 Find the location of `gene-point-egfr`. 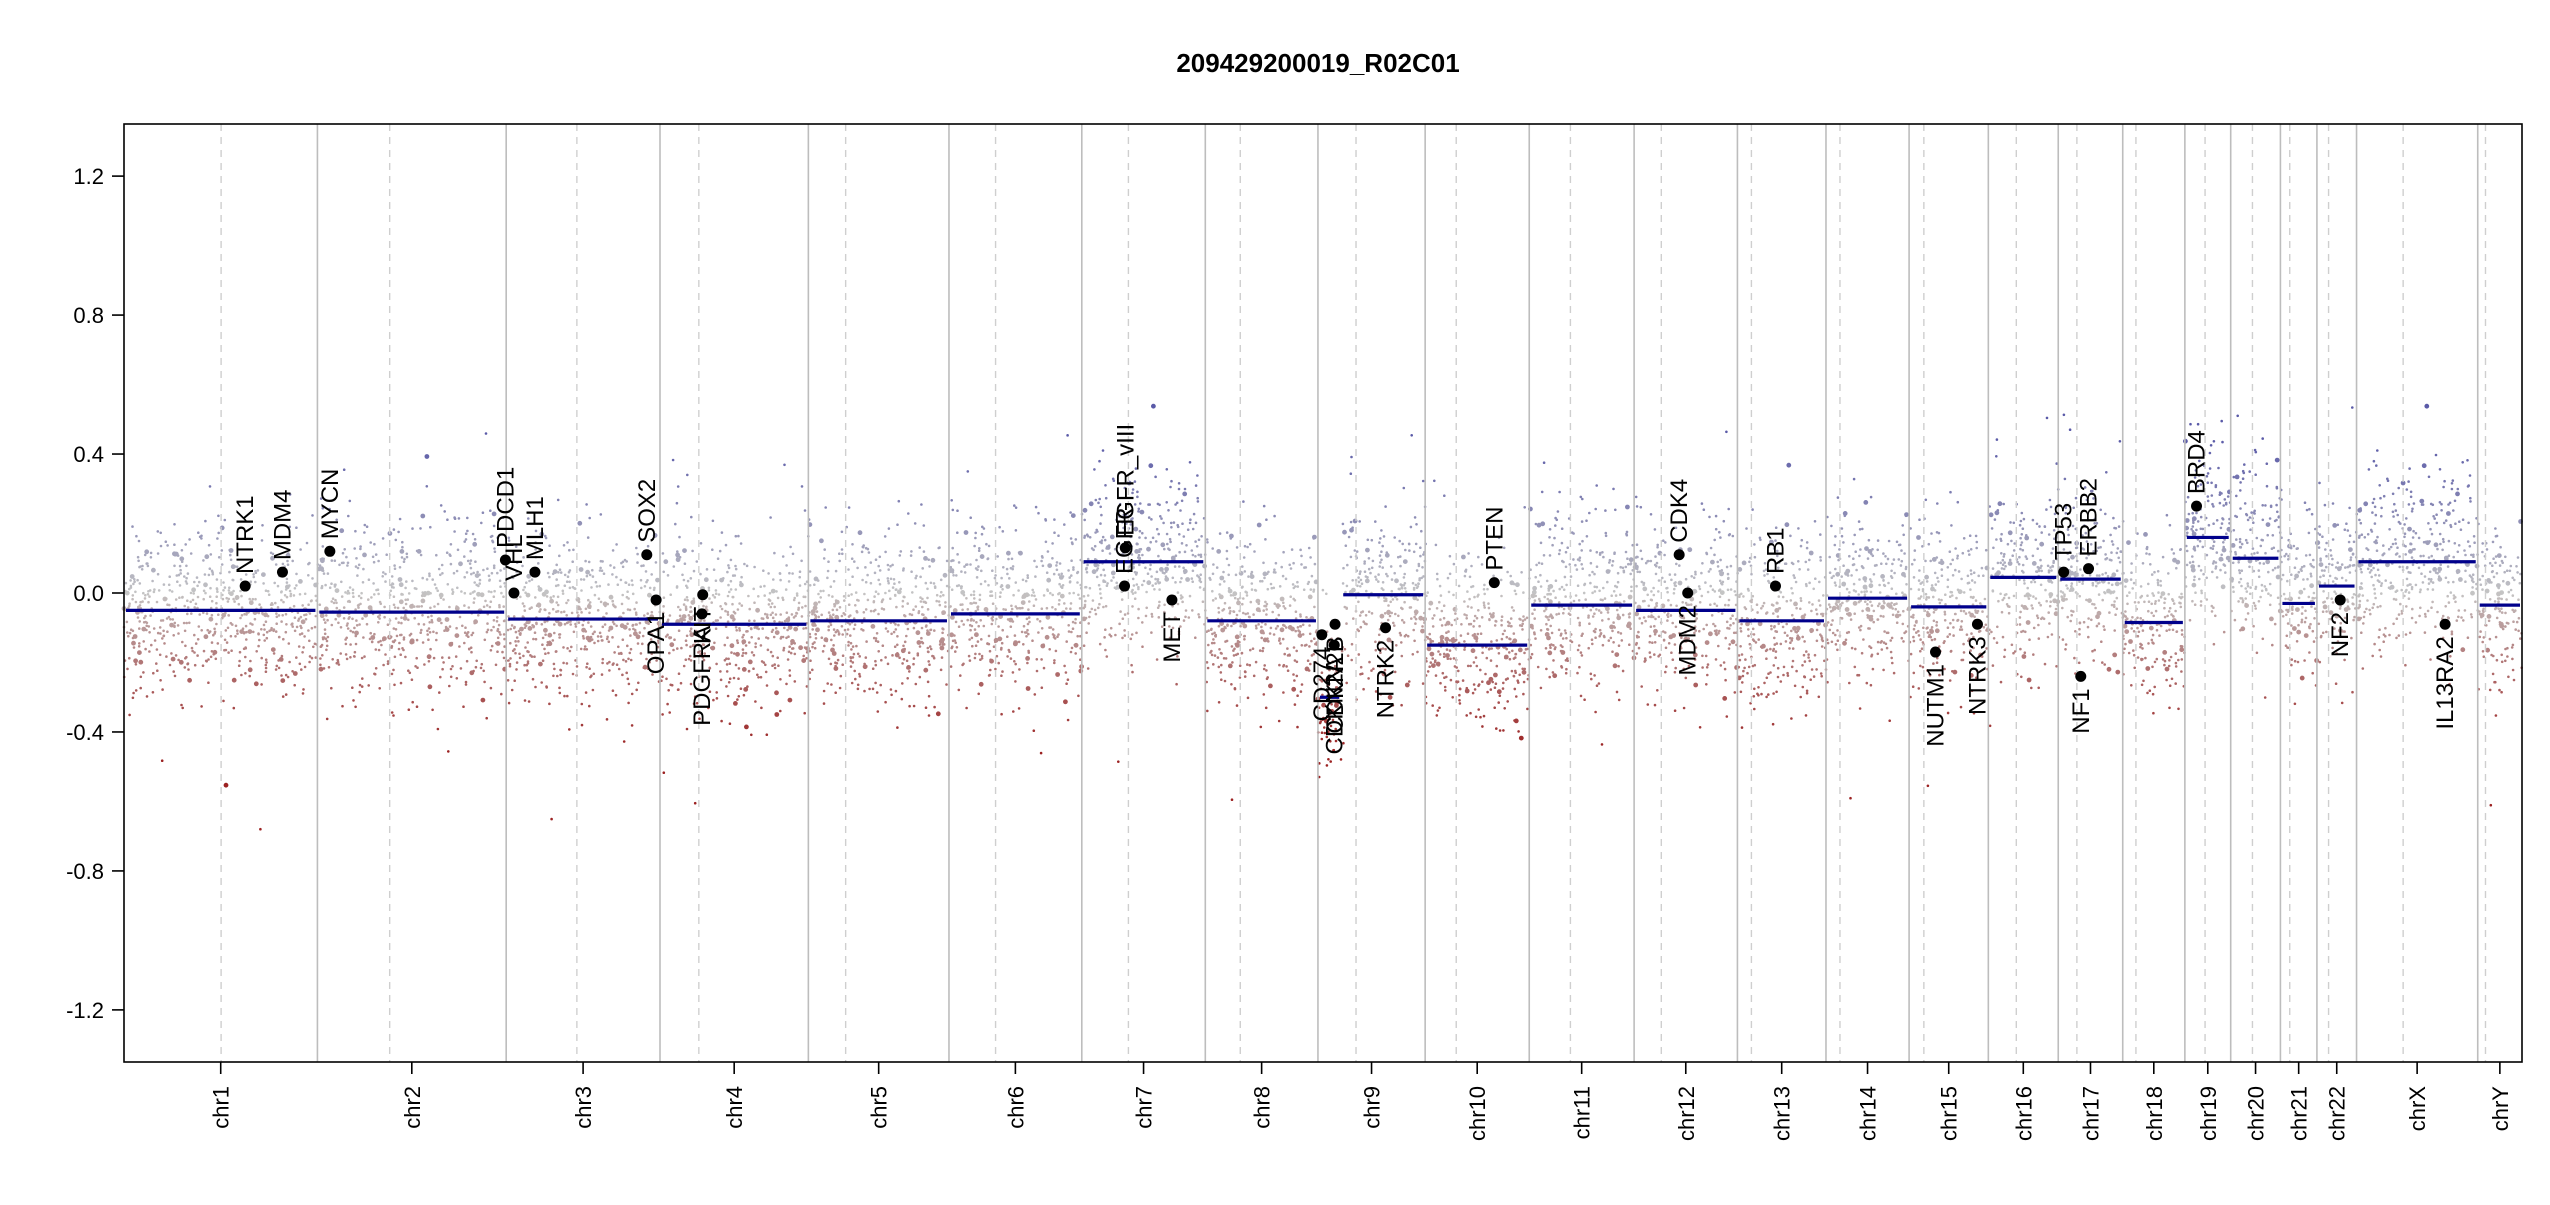

gene-point-egfr is located at coordinates (1125, 586).